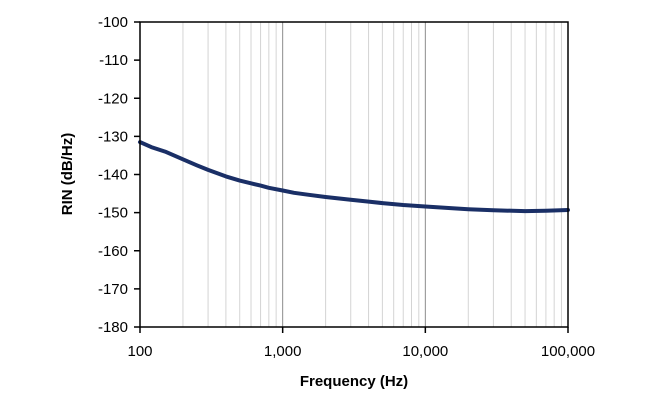  What do you see at coordinates (67, 174) in the screenshot?
I see `y-axis-title: RIN (dB/Hz)` at bounding box center [67, 174].